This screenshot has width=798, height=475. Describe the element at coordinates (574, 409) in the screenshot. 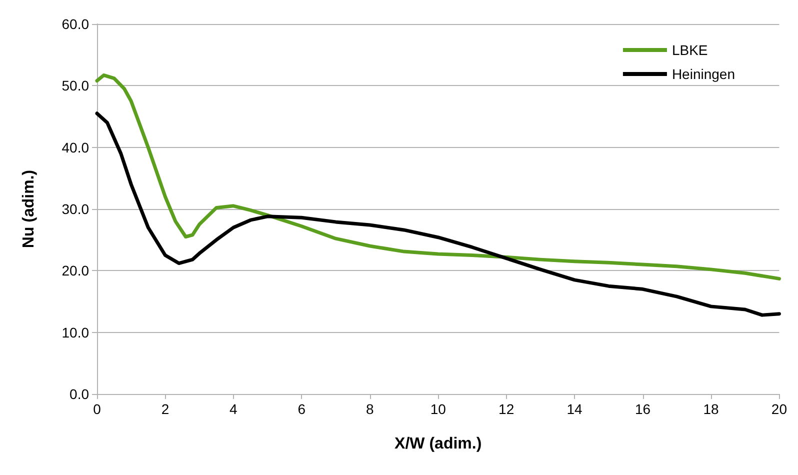

I see `x-tick-label: 14` at that location.